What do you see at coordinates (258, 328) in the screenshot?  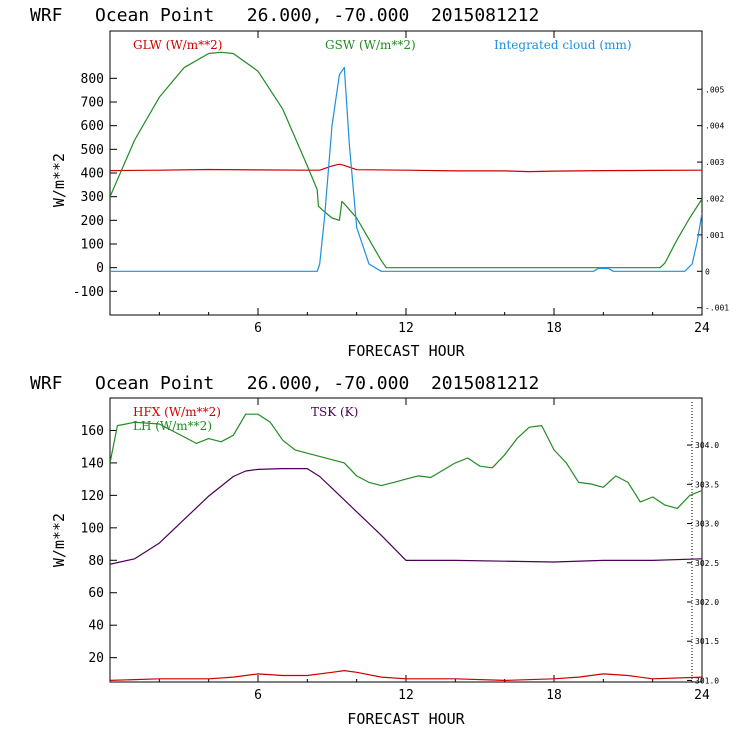 I see `chart-1-x-tick-label: 6` at bounding box center [258, 328].